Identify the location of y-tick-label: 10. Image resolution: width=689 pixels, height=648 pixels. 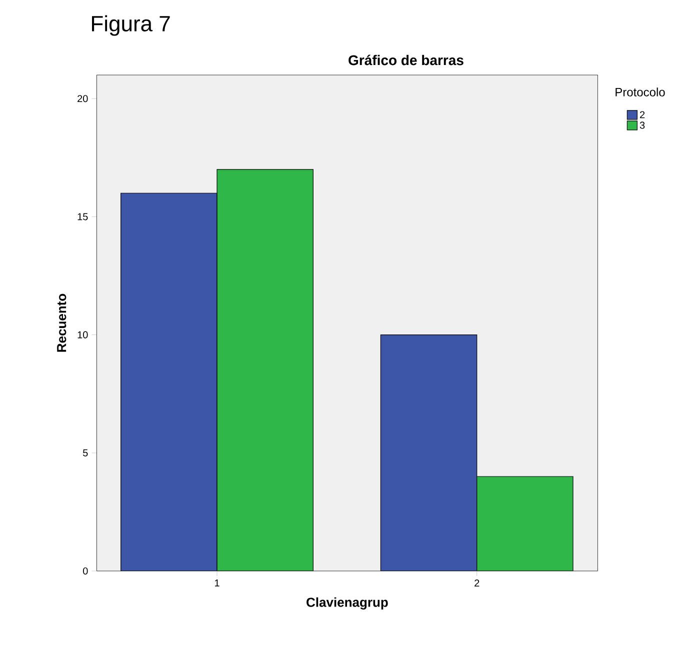
(83, 334).